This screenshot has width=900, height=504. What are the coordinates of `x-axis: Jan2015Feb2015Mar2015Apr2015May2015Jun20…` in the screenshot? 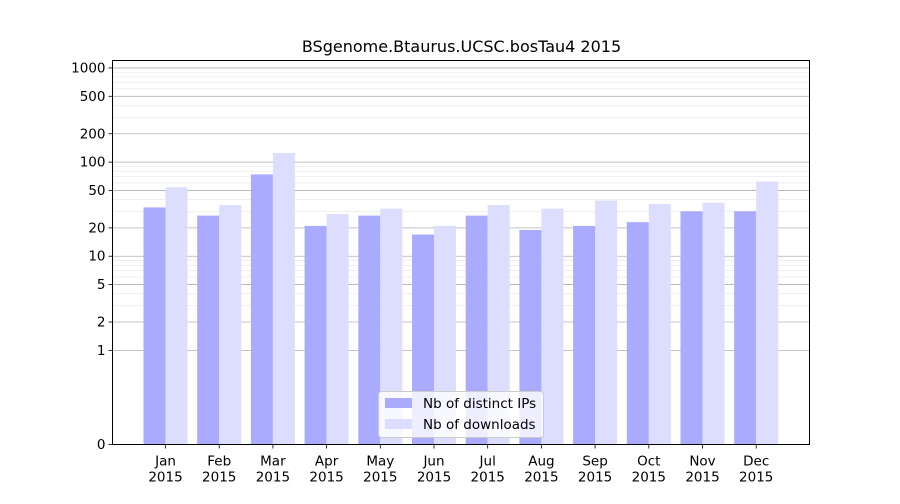 It's located at (460, 465).